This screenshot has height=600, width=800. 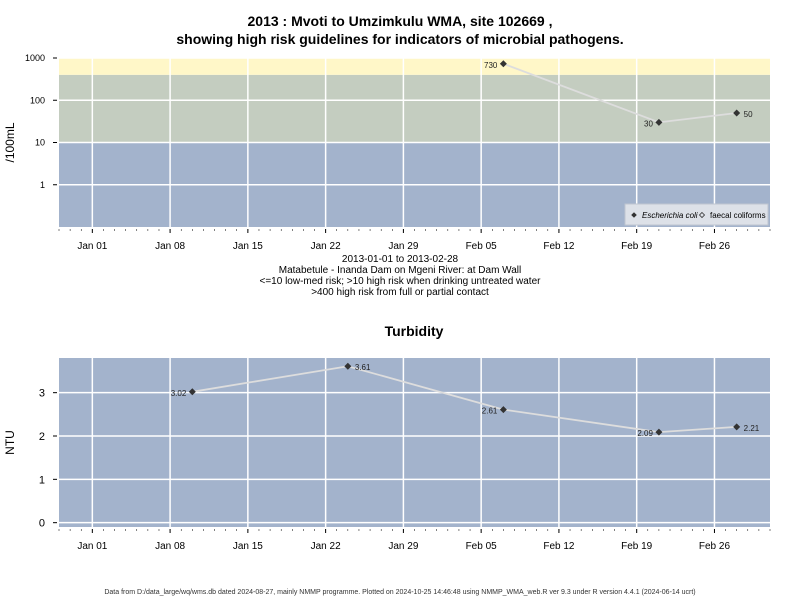 What do you see at coordinates (10, 442) in the screenshot?
I see `y-axis-label: NTU` at bounding box center [10, 442].